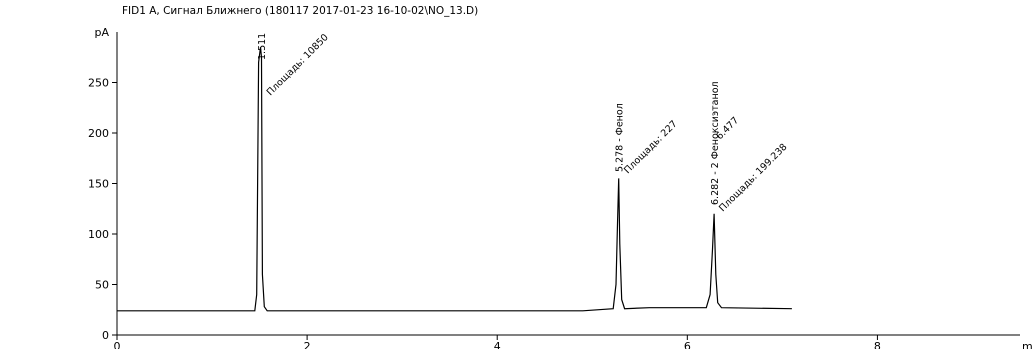 This screenshot has width=1032, height=349. Describe the element at coordinates (687, 344) in the screenshot. I see `x-tick-label: 6` at that location.